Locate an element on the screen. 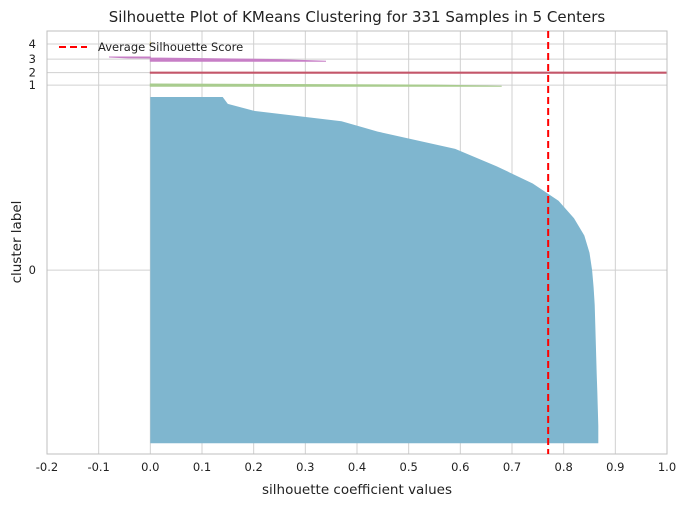 Image resolution: width=686 pixels, height=505 pixels. x-axis-label: silhouette coefficient values is located at coordinates (357, 490).